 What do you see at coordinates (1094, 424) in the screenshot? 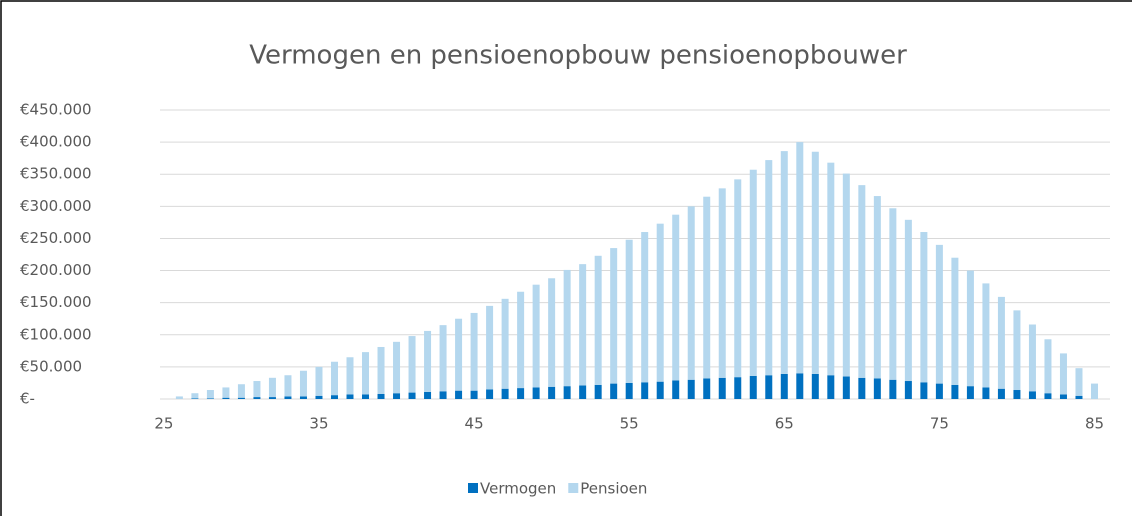
I see `x-tick-label: 85` at bounding box center [1094, 424].